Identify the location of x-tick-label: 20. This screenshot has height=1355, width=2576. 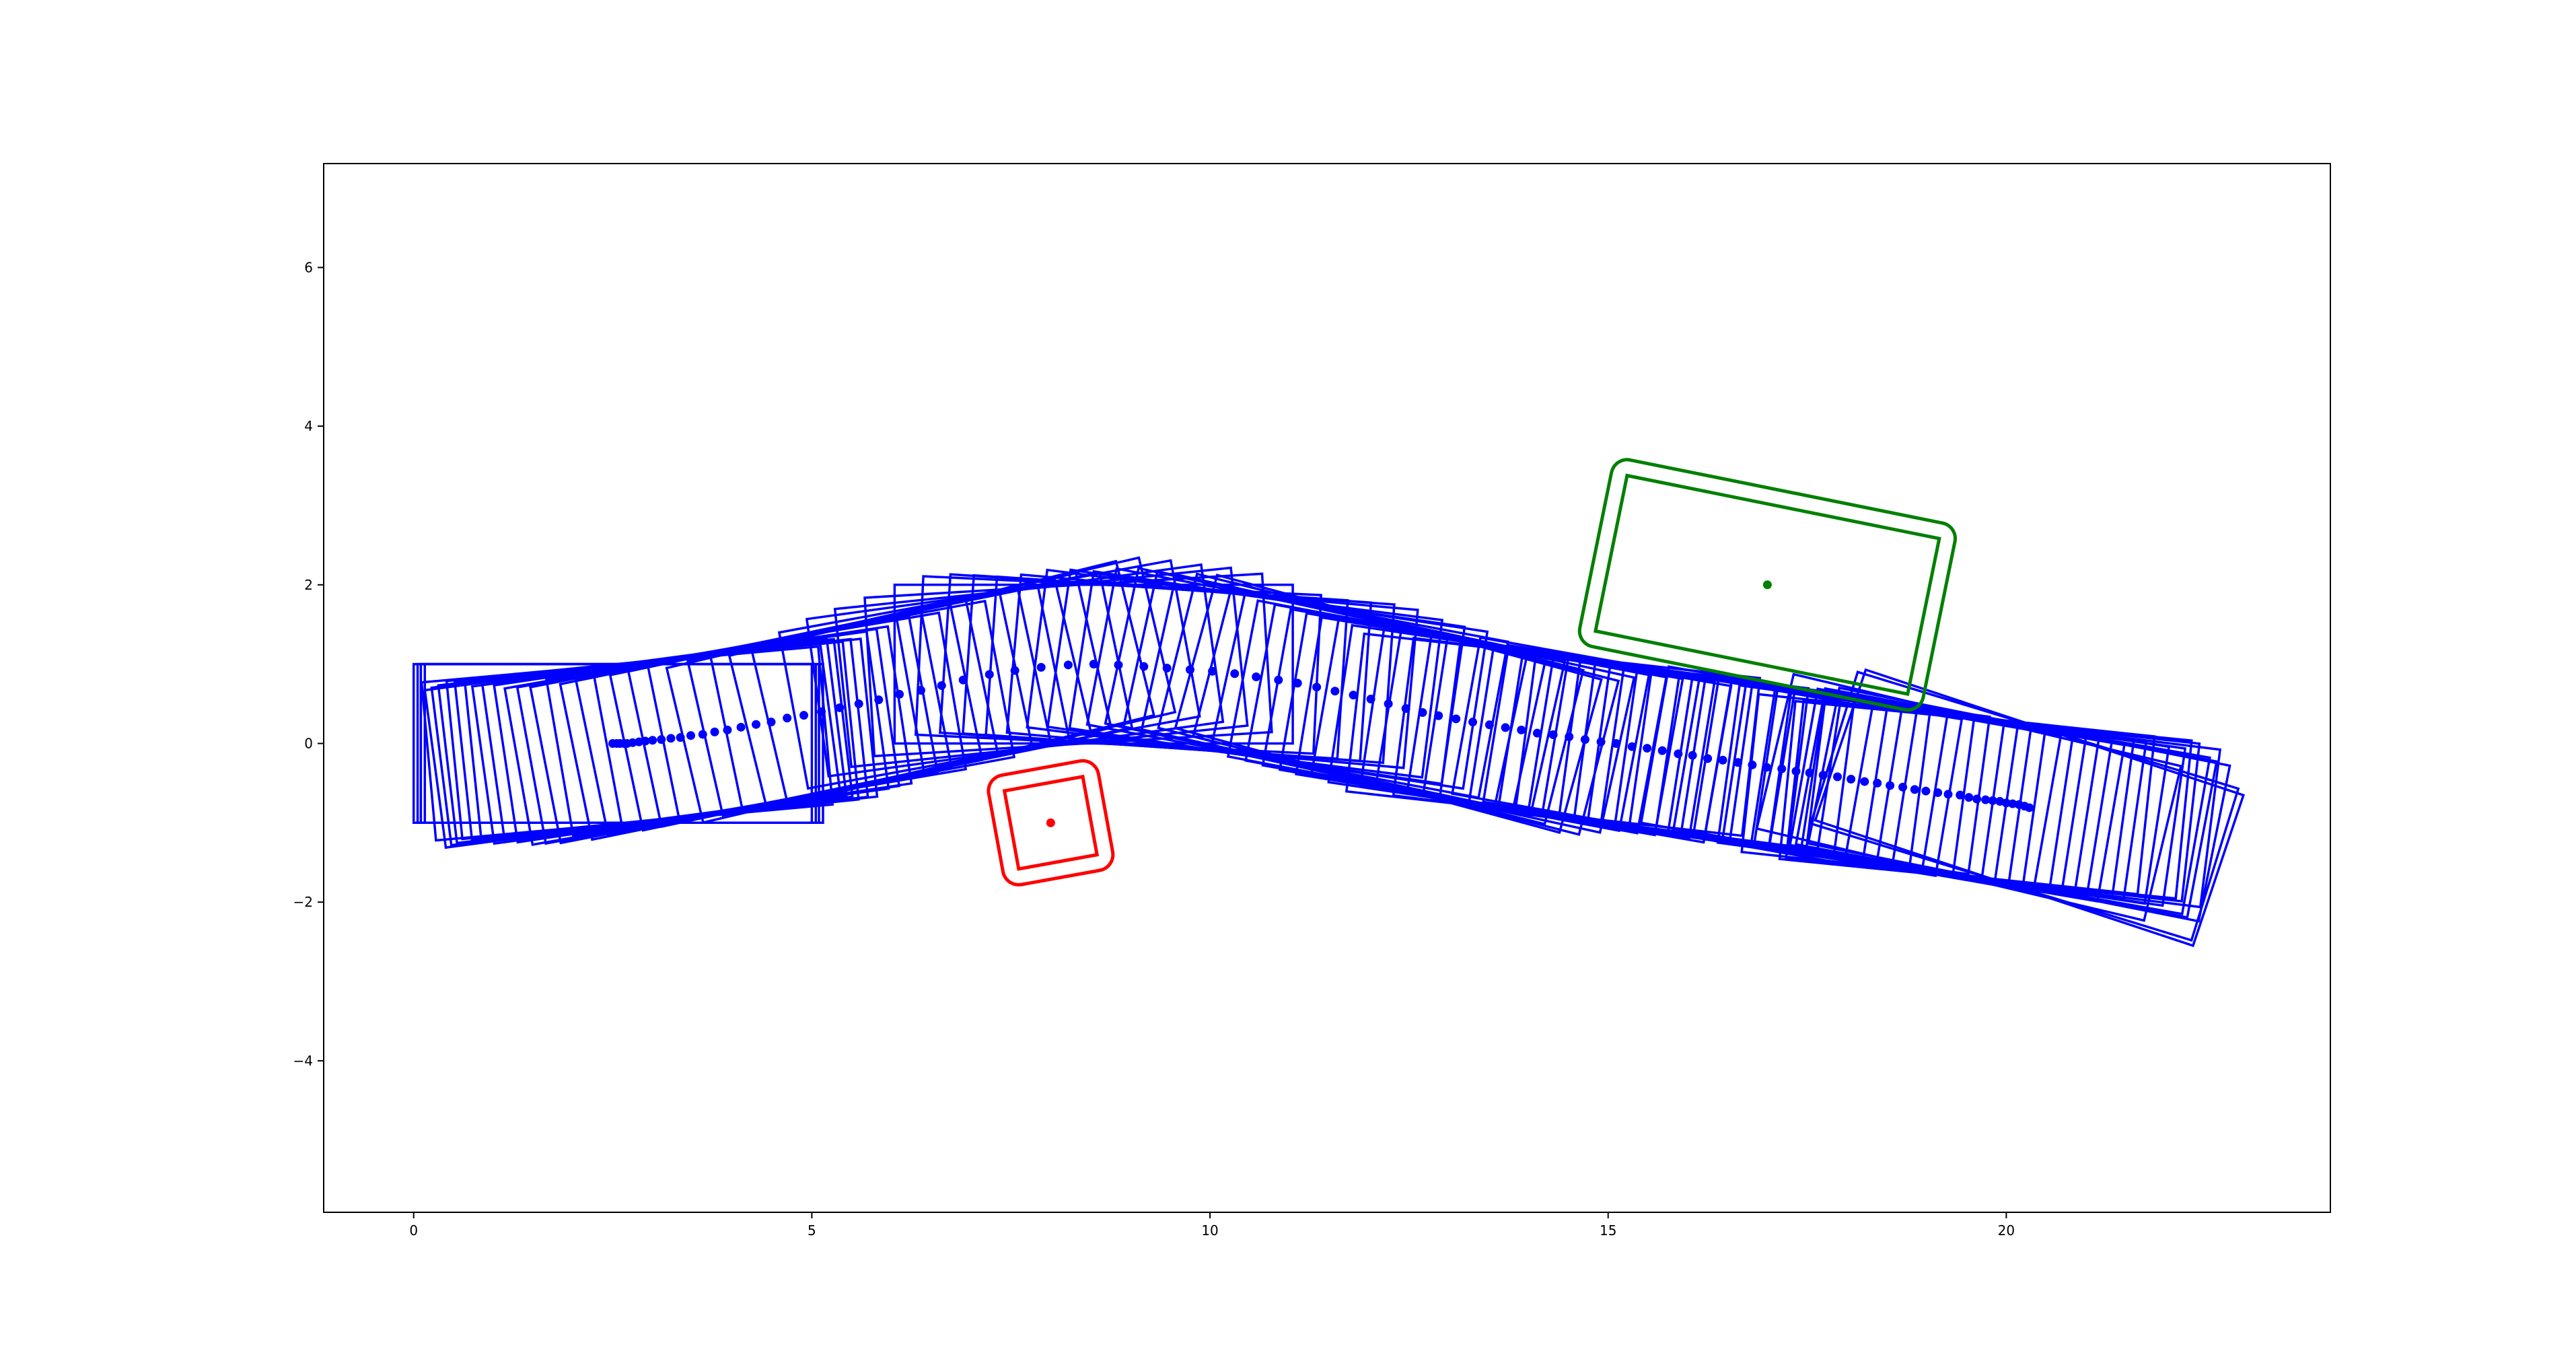
(2006, 1230).